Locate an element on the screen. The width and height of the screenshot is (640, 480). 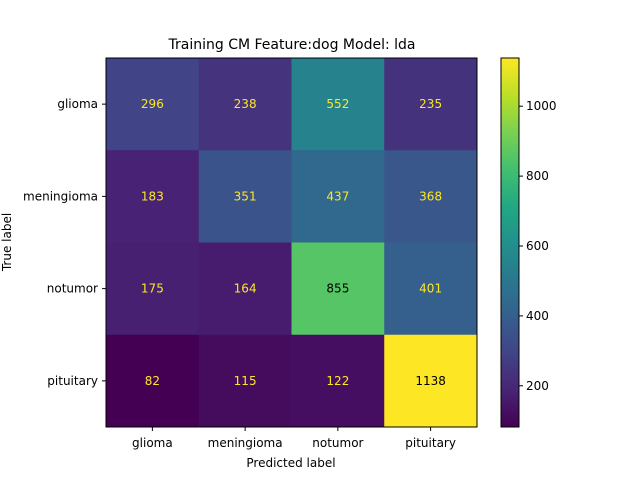
cell-value-label: 437 is located at coordinates (337, 196).